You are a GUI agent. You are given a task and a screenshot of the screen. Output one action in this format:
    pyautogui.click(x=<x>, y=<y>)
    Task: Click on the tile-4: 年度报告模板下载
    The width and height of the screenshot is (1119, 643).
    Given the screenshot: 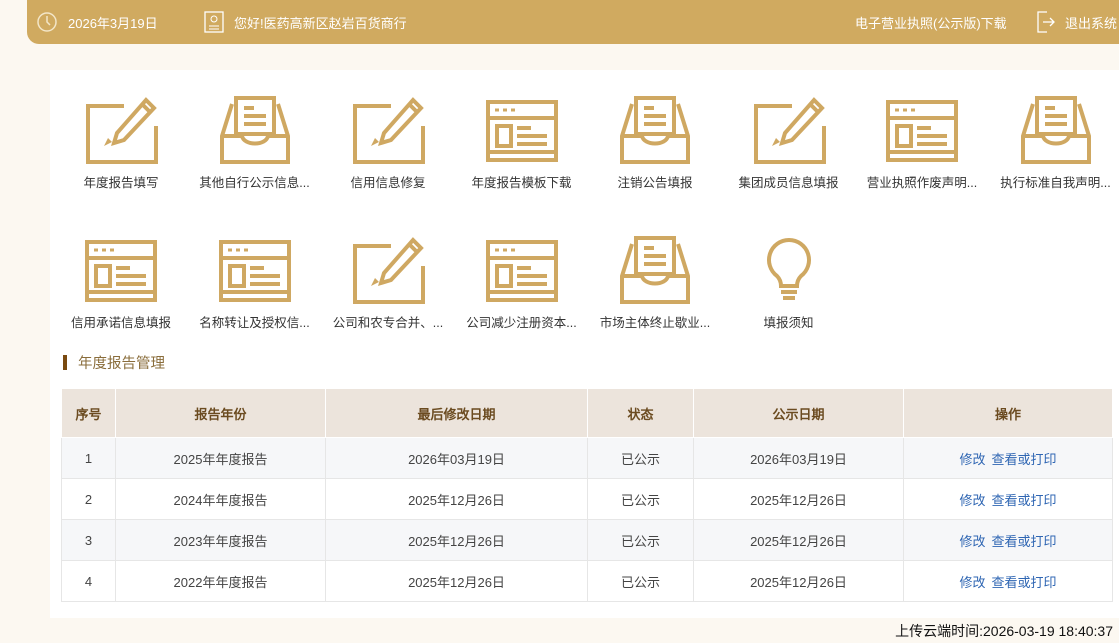 What is the action you would take?
    pyautogui.click(x=522, y=143)
    